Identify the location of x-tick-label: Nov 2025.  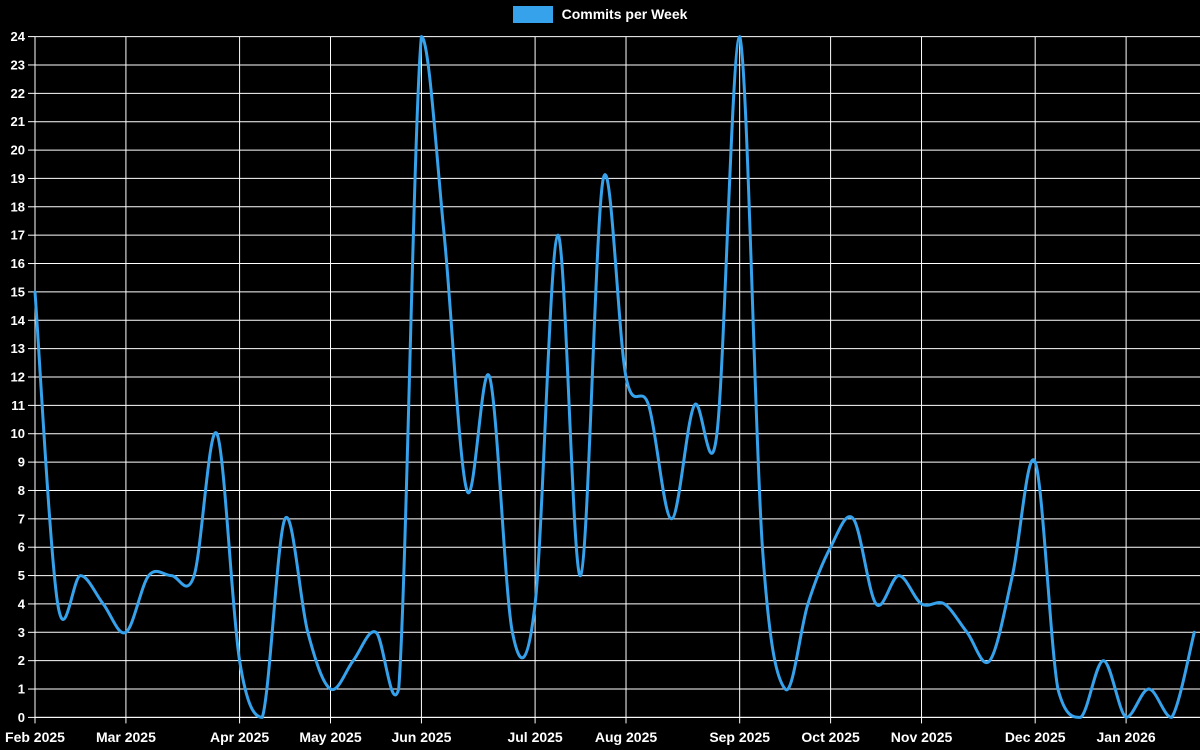
(922, 737).